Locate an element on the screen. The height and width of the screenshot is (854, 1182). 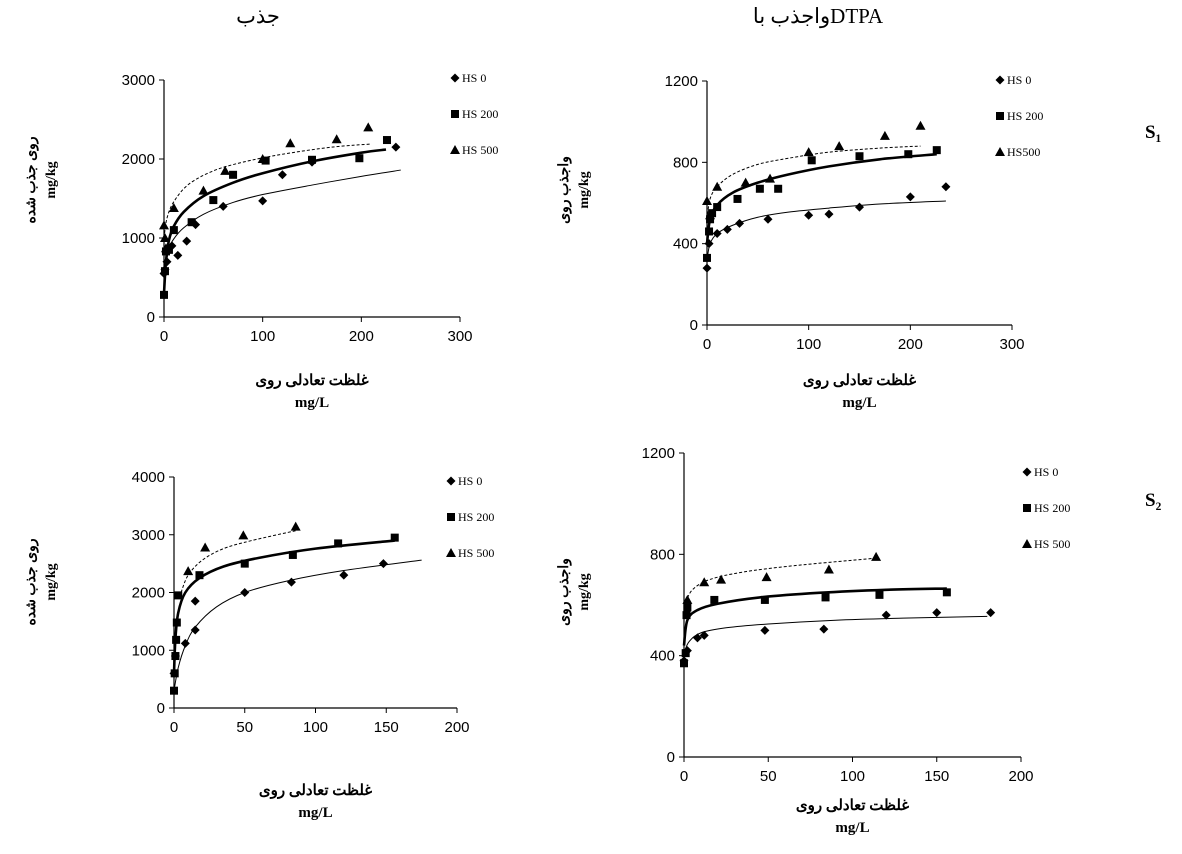
y-tick-label: 800 is located at coordinates (662, 554).